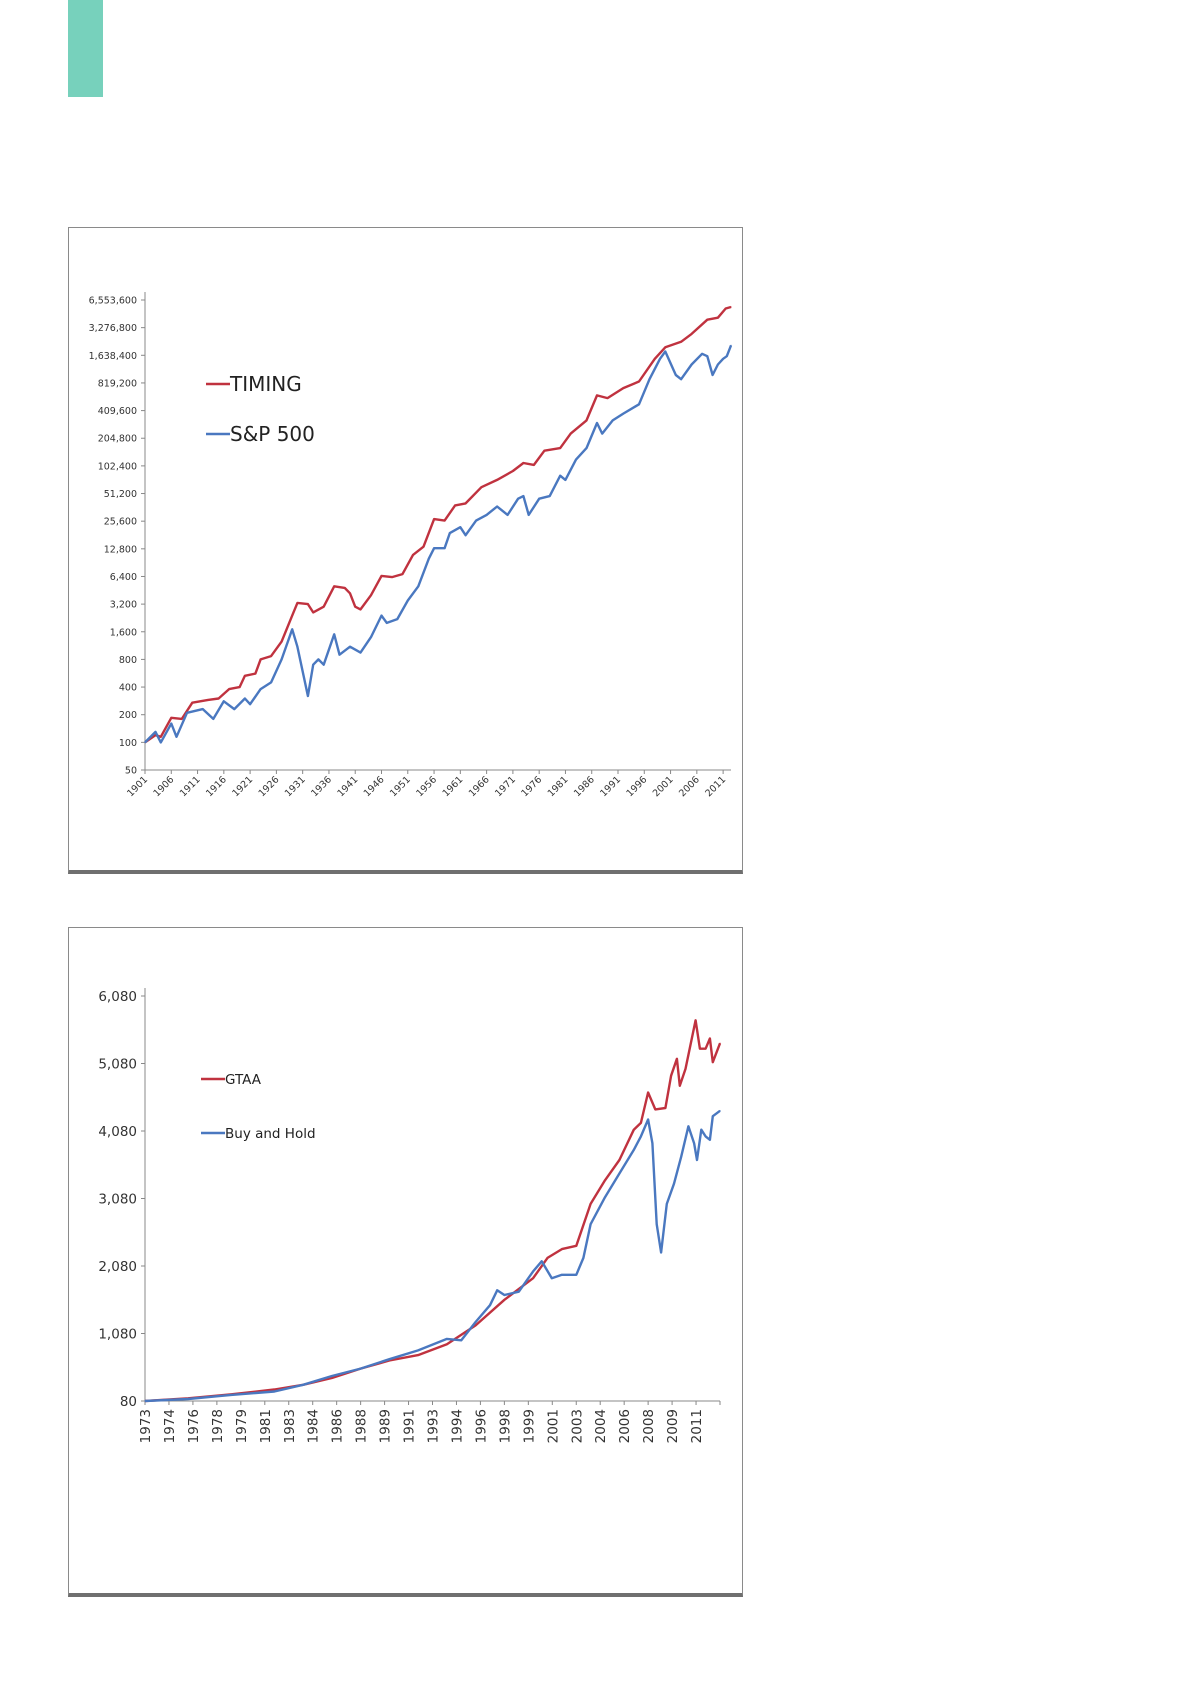 The width and height of the screenshot is (1190, 1684). Describe the element at coordinates (117, 383) in the screenshot. I see `y-tick-label: 819,200` at that location.